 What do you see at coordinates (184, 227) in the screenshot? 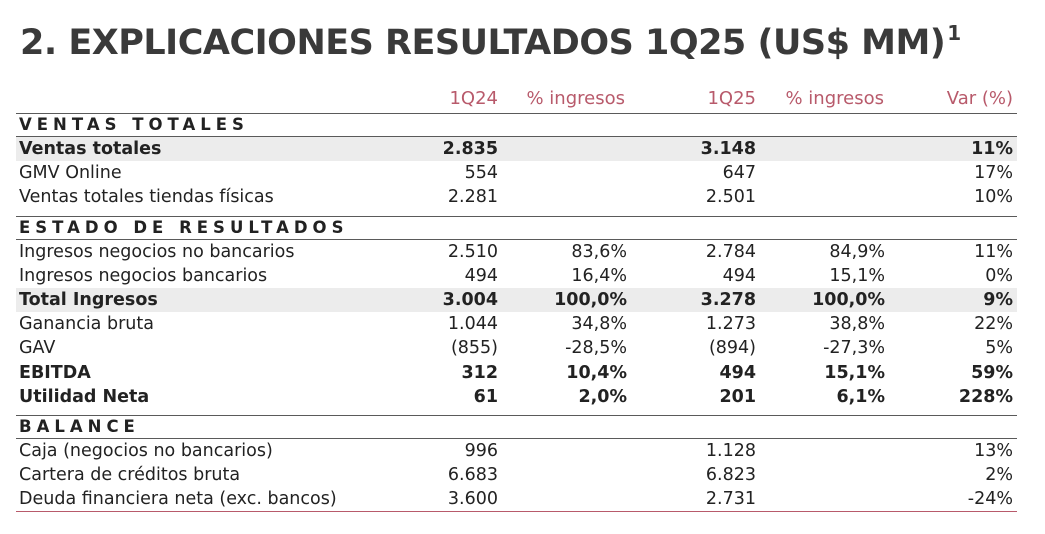
I see `section-title: ESTADO DE RESULTADOS` at bounding box center [184, 227].